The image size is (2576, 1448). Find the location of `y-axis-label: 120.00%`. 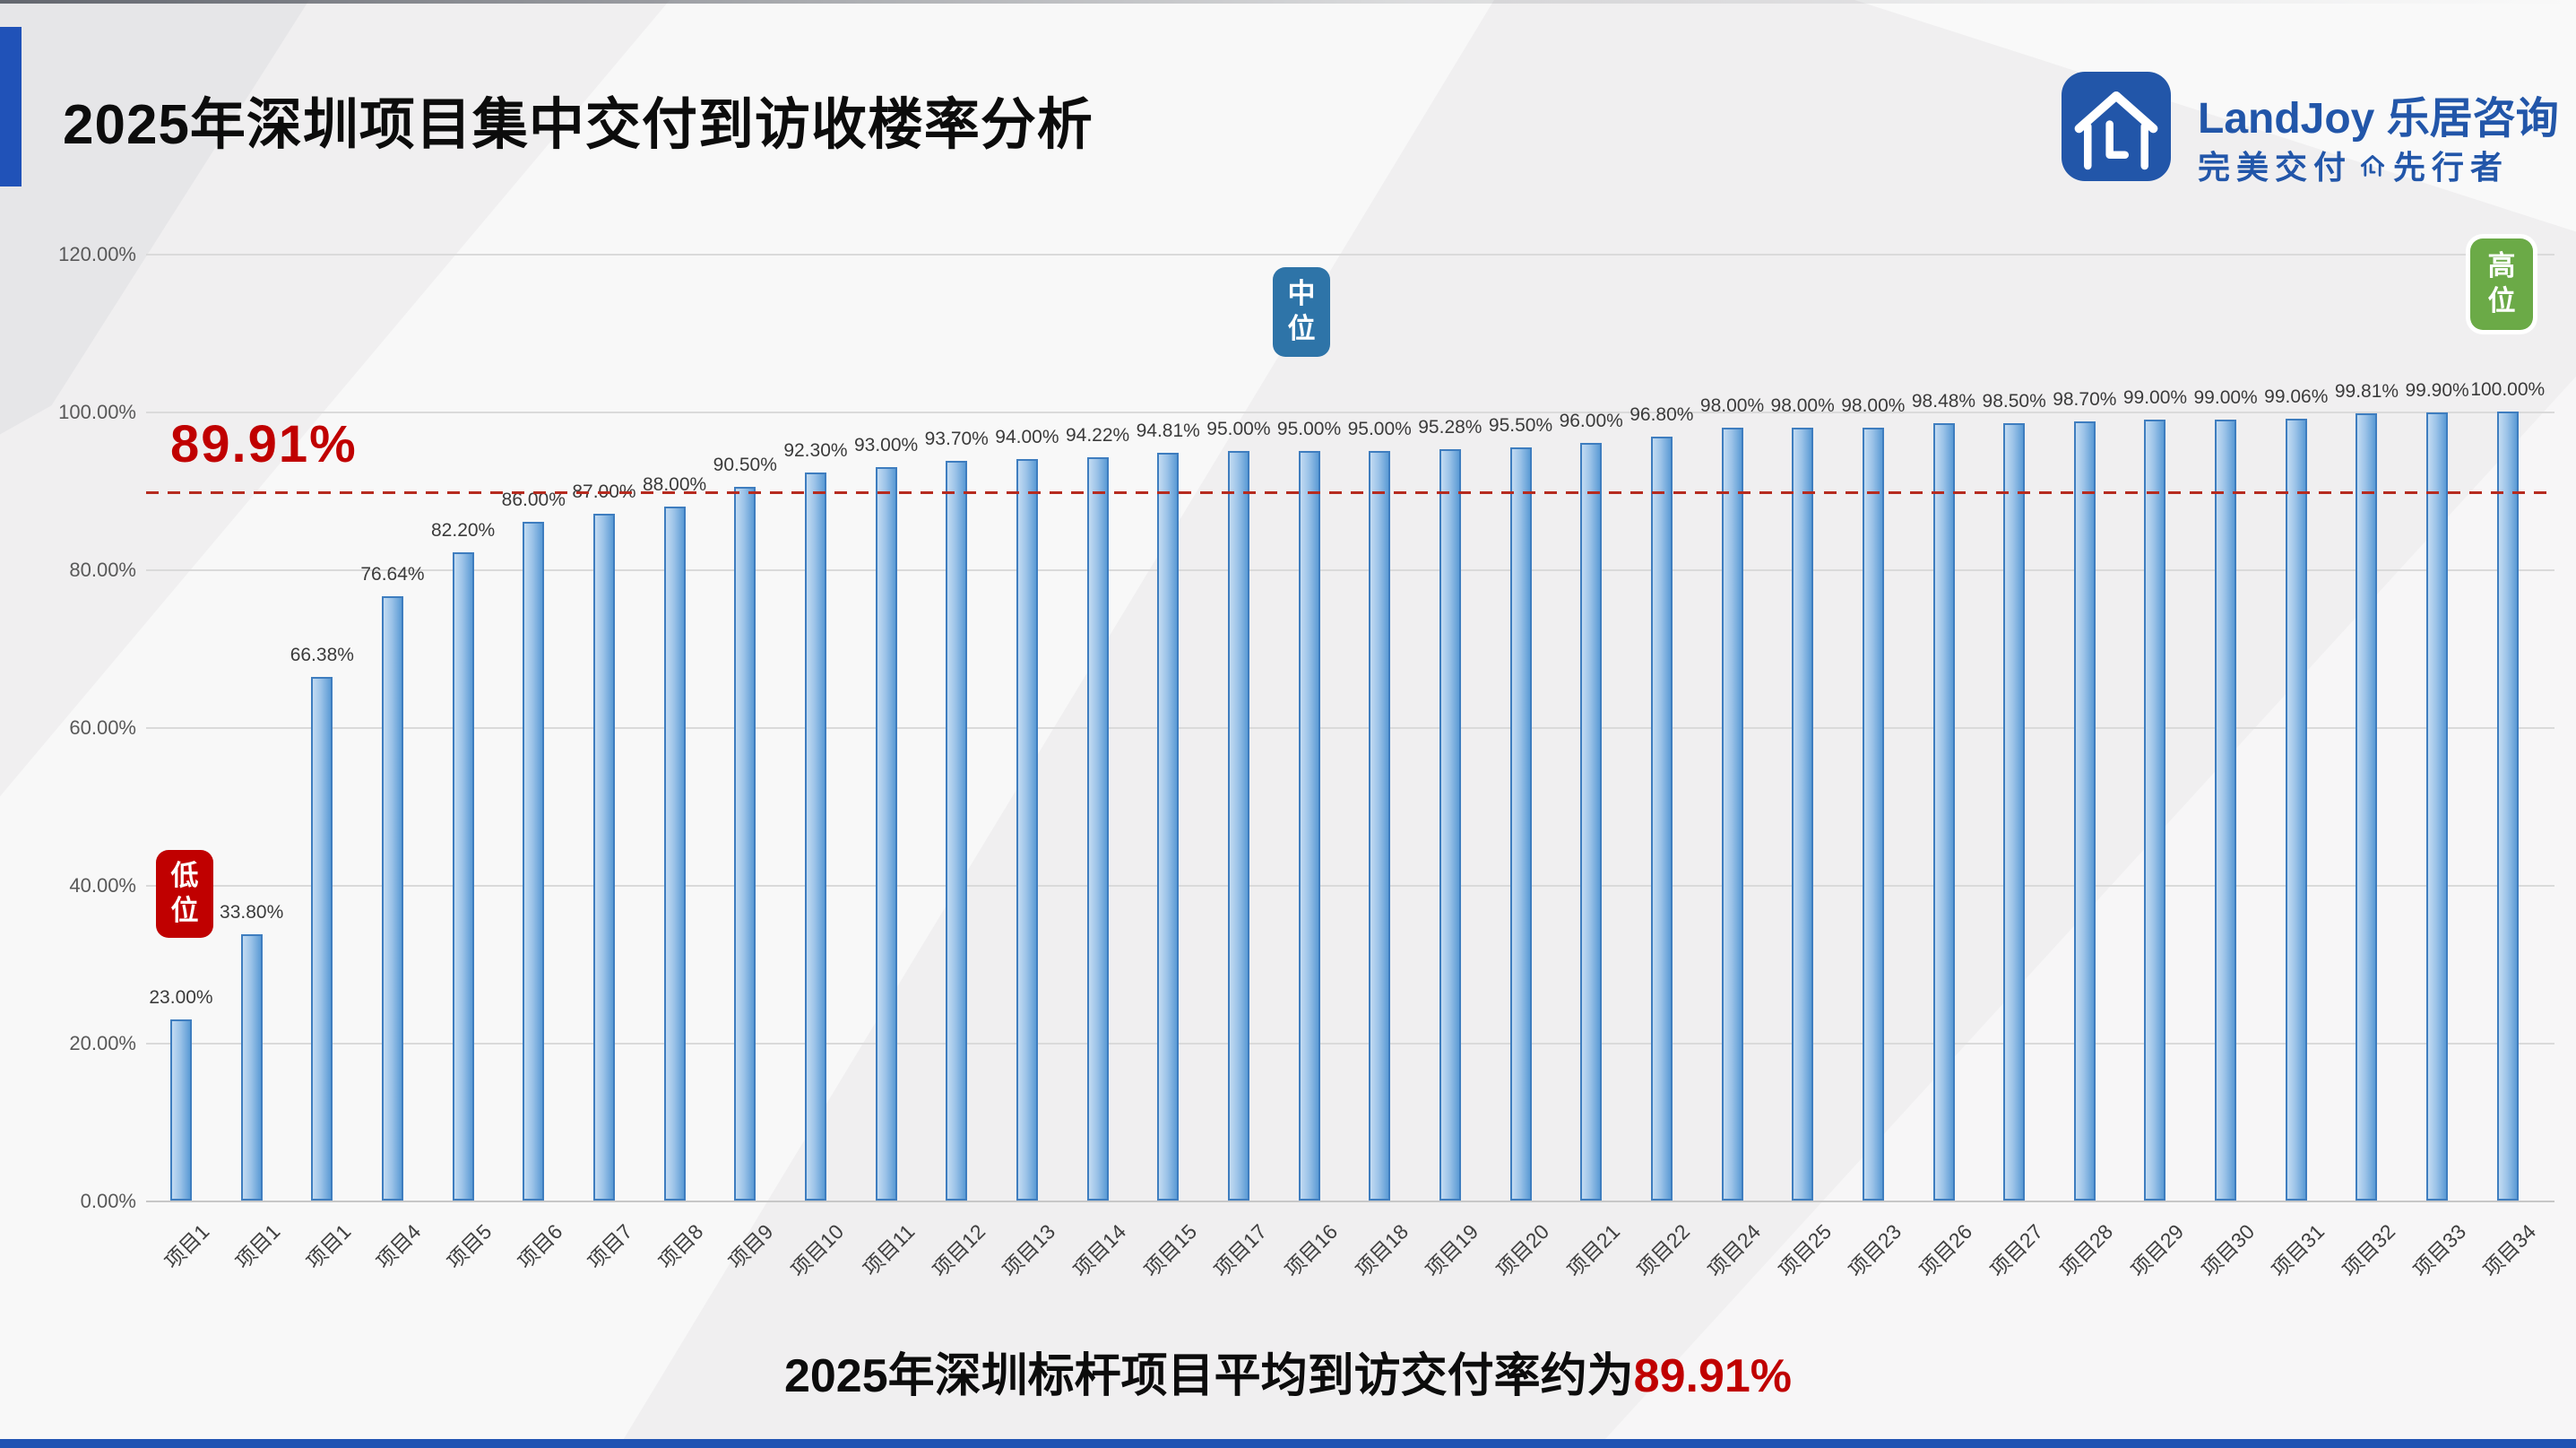

y-axis-label: 120.00% is located at coordinates (97, 254).